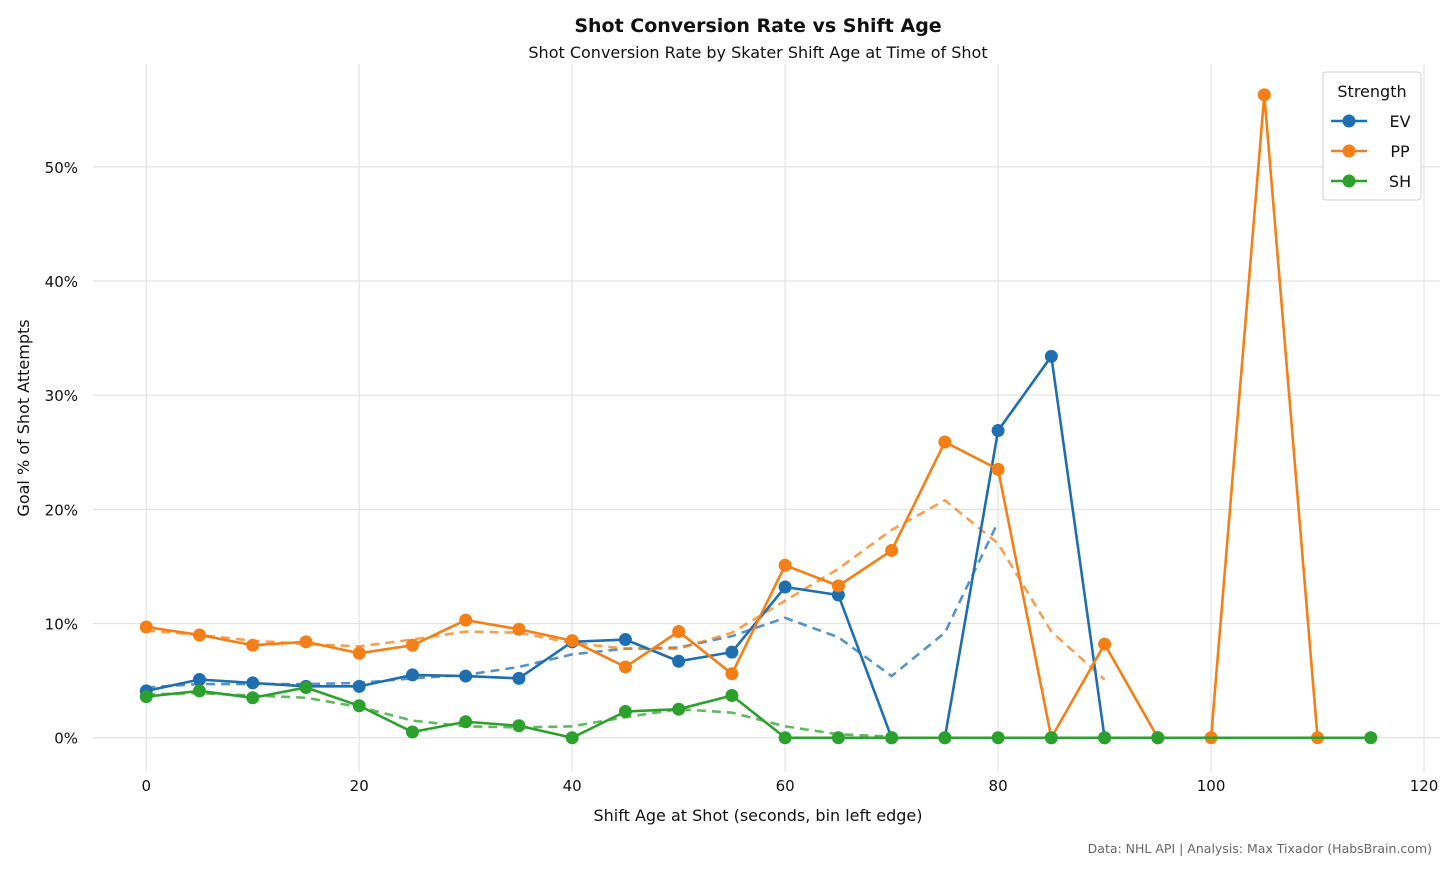 This screenshot has width=1456, height=871. Describe the element at coordinates (1371, 91) in the screenshot. I see `legend-title: Strength` at that location.